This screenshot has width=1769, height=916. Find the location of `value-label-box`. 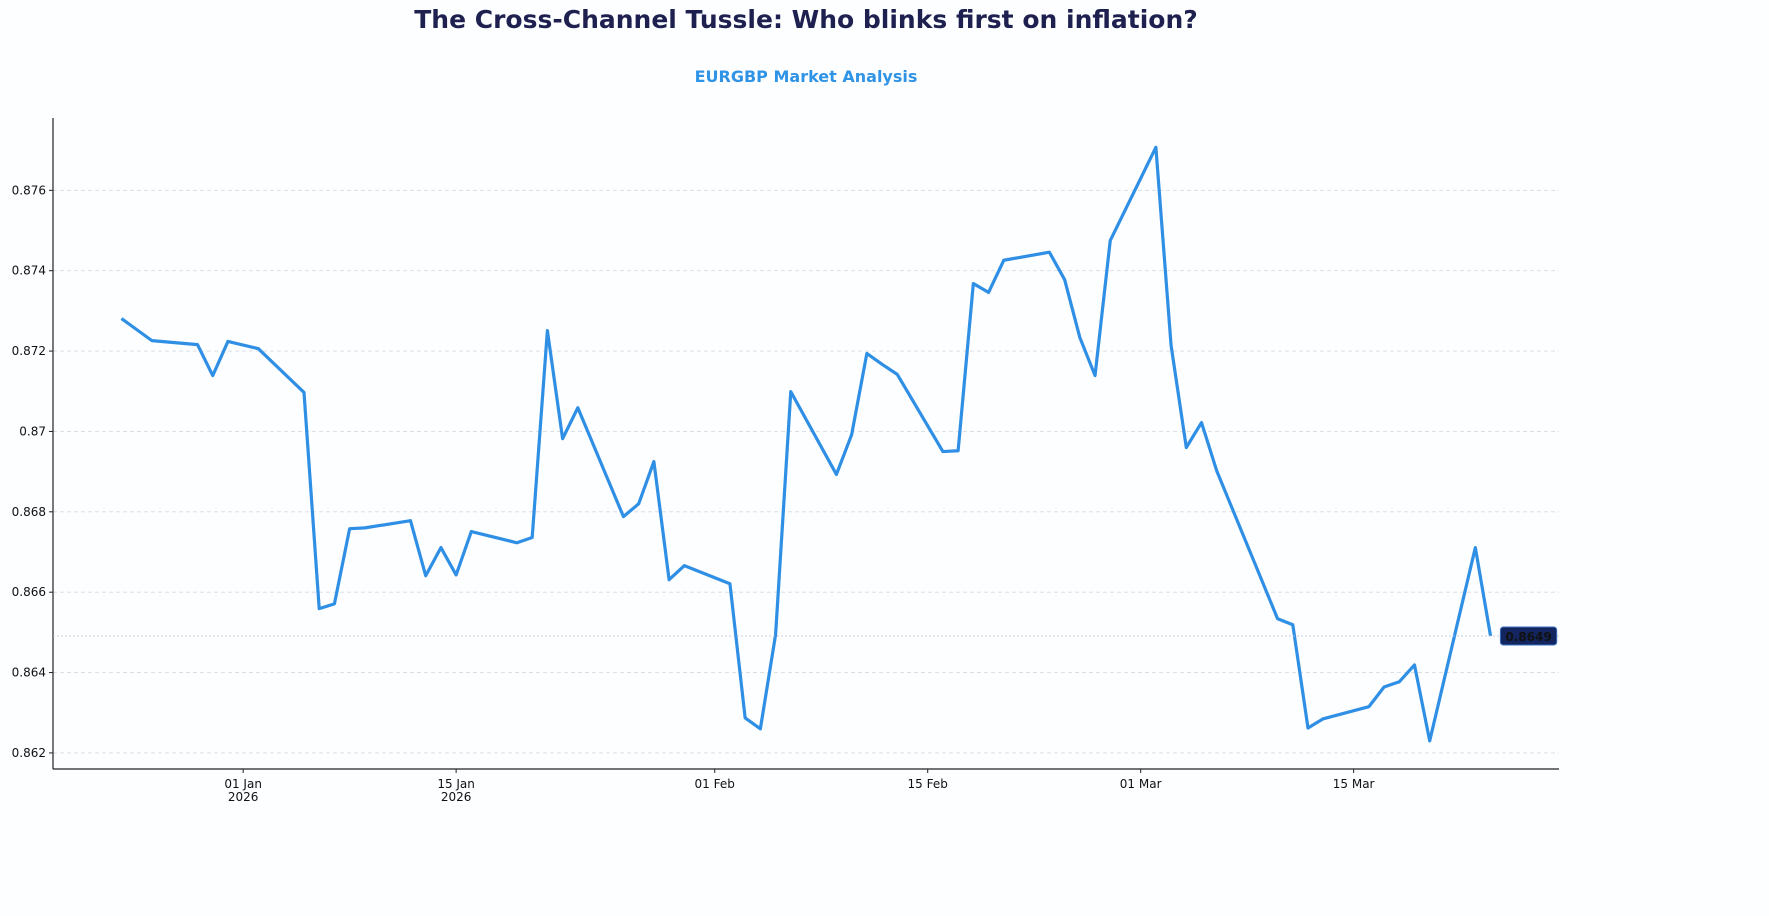

value-label-box is located at coordinates (1528, 636).